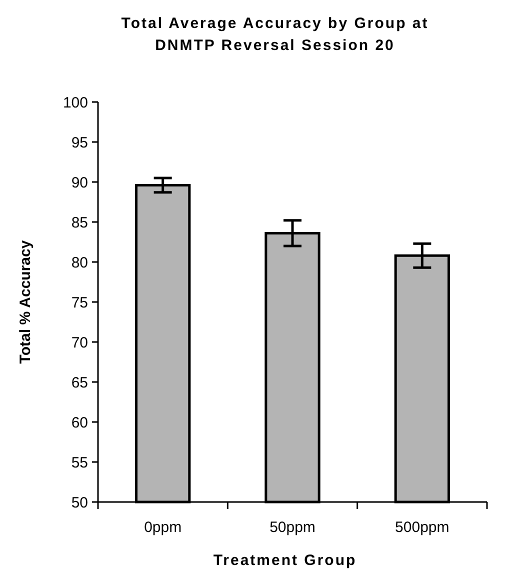 This screenshot has width=530, height=587. Describe the element at coordinates (79, 423) in the screenshot. I see `y-tick-label: 60` at that location.